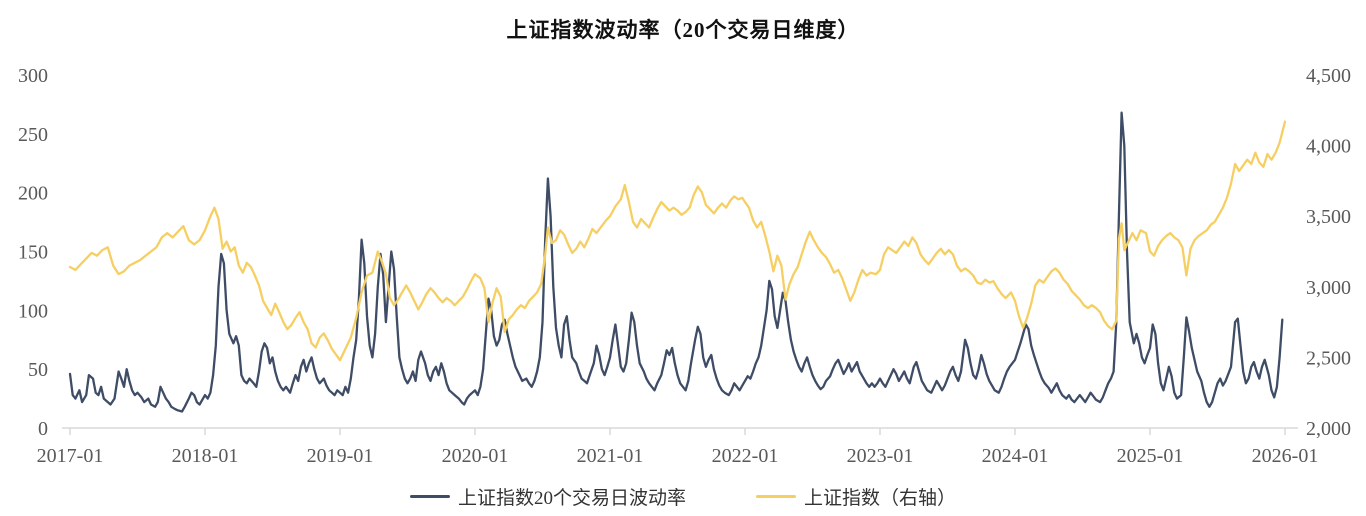 The width and height of the screenshot is (1366, 516). What do you see at coordinates (683, 30) in the screenshot?
I see `page-title: 上证指数波动率（20个交易日维度）` at bounding box center [683, 30].